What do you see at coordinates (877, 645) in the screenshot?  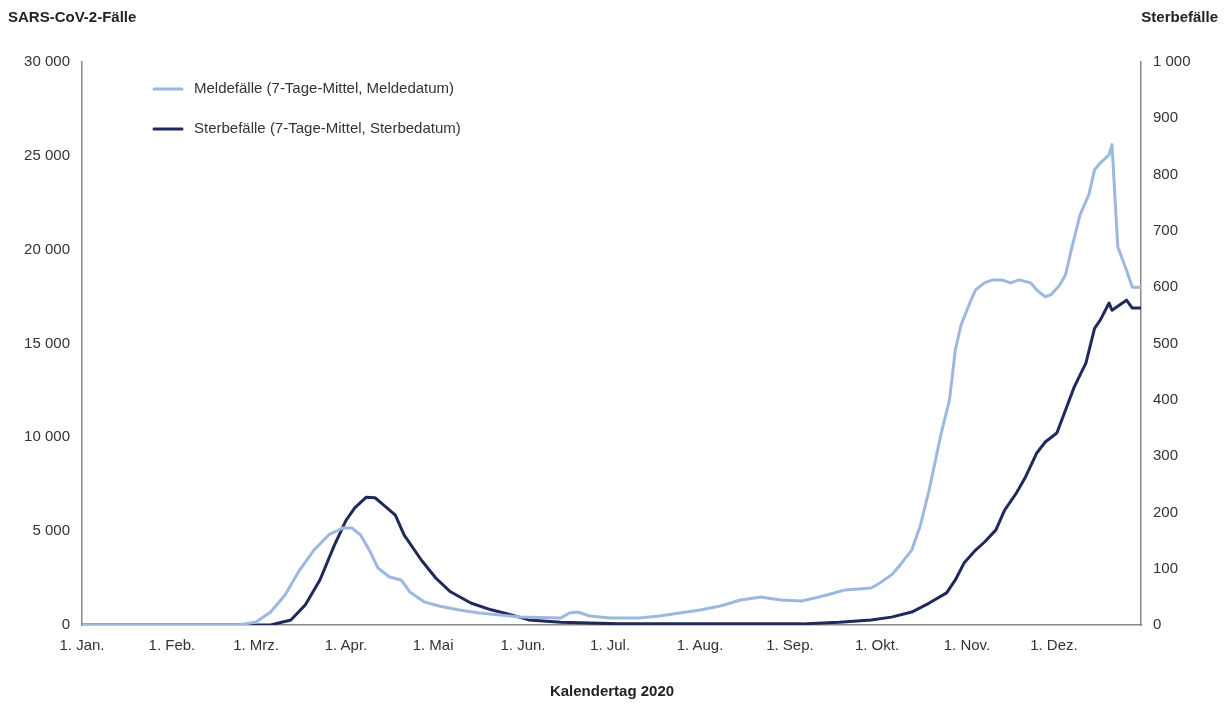 I see `x-tick-label: 1. Okt.` at bounding box center [877, 645].